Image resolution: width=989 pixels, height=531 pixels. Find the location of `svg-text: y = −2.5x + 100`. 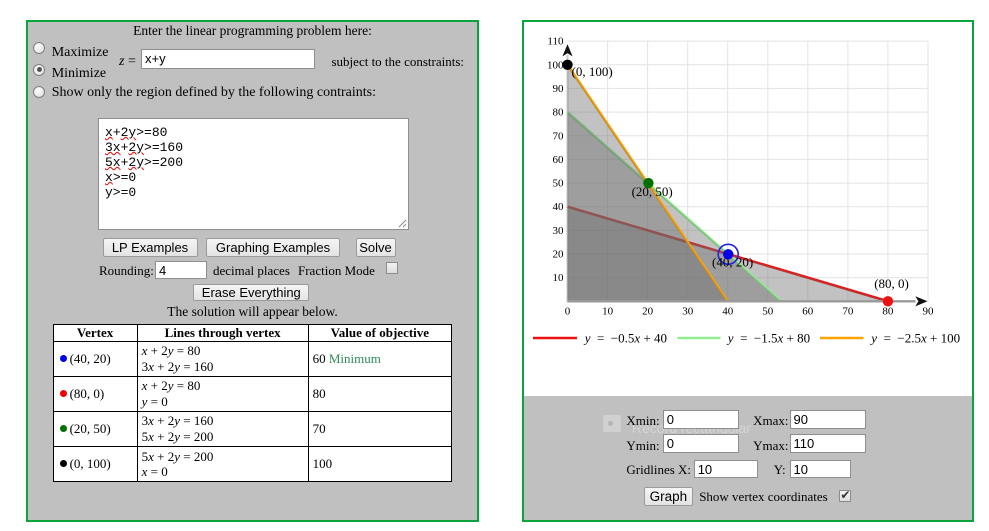

svg-text: y = −2.5x + 100 is located at coordinates (914, 338).